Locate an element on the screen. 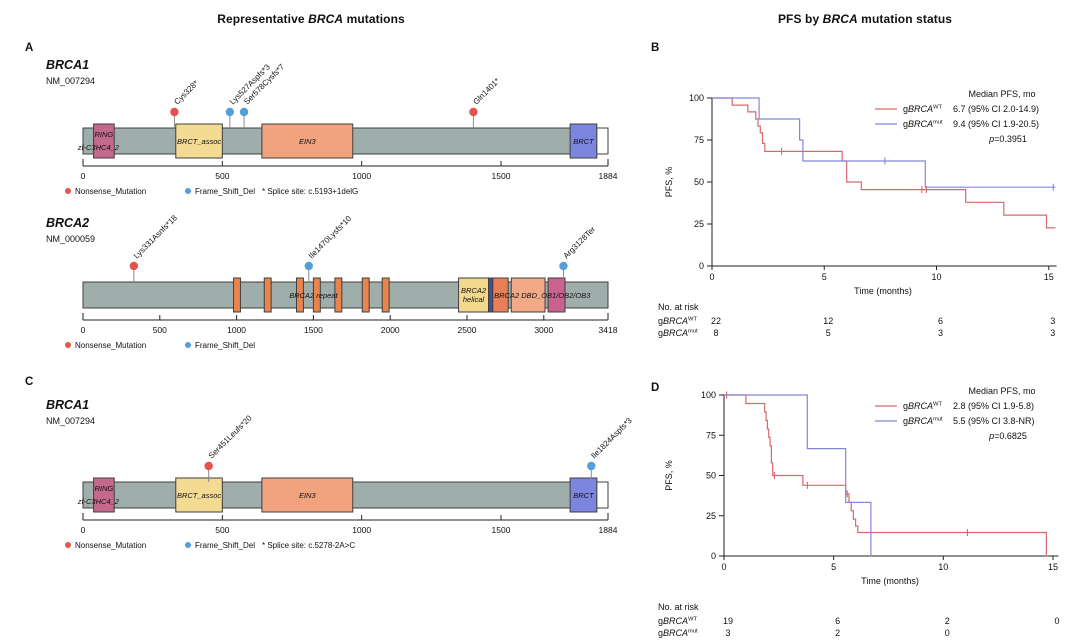 The height and width of the screenshot is (642, 1090). at-risk-value: 6 is located at coordinates (940, 321).